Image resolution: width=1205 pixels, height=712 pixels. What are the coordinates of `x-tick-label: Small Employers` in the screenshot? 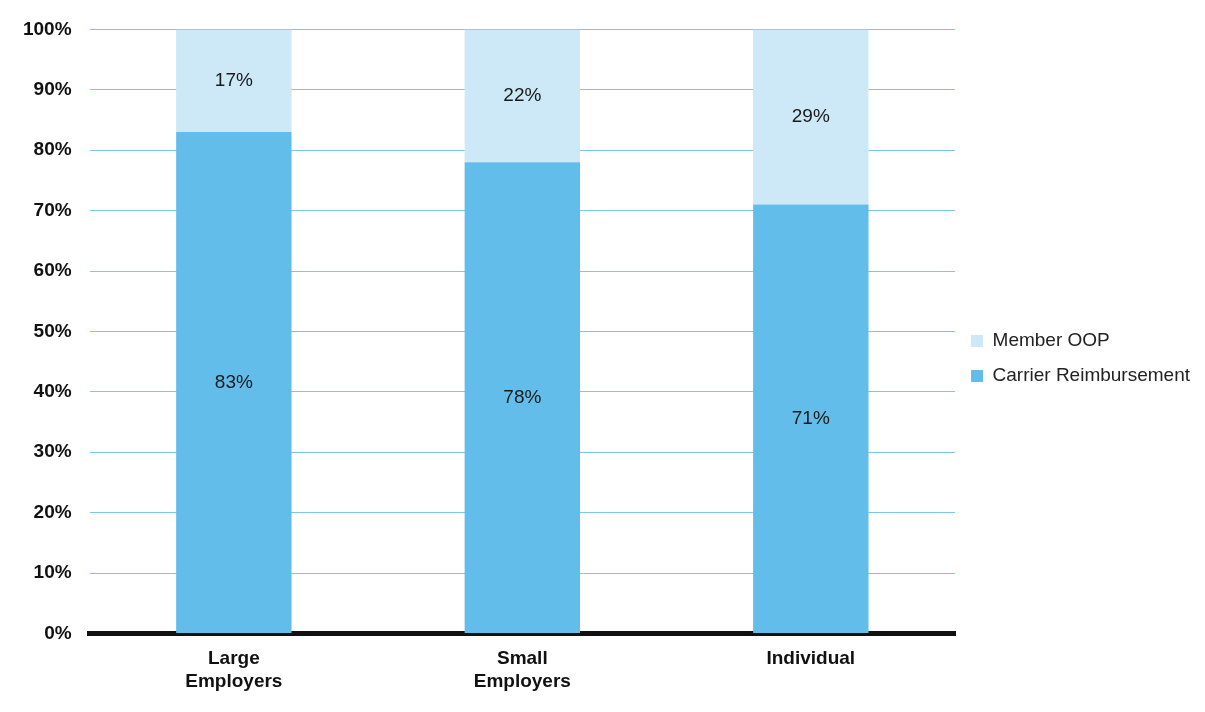 It's located at (522, 669).